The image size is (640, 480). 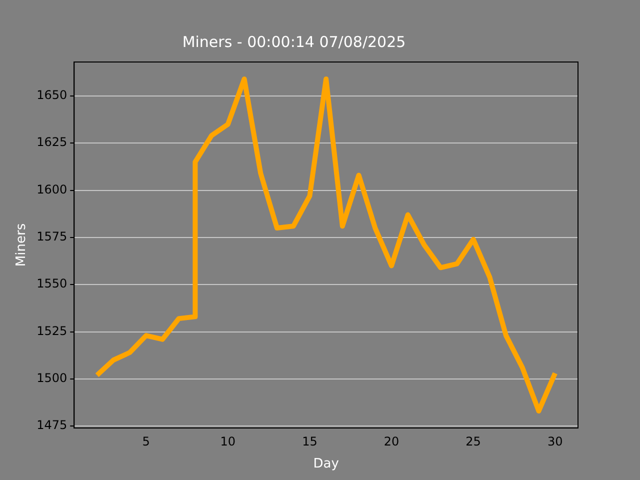 I want to click on y-tick-label: 1475, so click(x=52, y=425).